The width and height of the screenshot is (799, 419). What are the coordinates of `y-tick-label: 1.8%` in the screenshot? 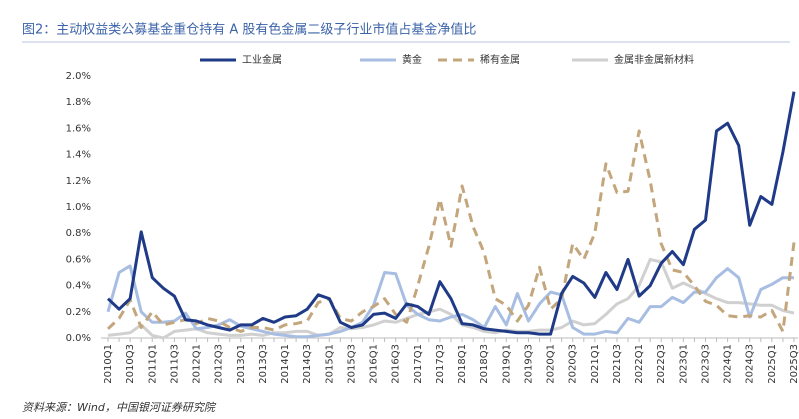 It's located at (78, 102).